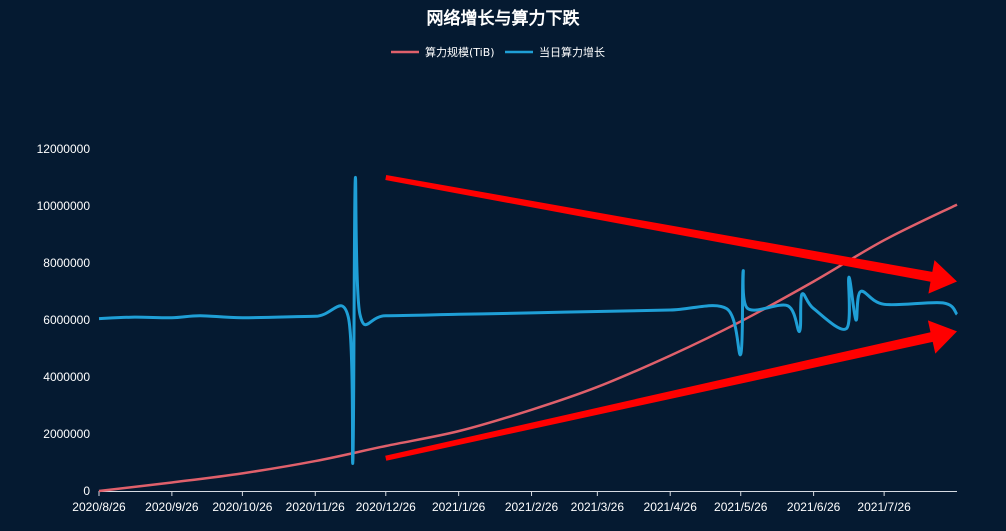  I want to click on x-tick-label: 2021/4/26, so click(671, 507).